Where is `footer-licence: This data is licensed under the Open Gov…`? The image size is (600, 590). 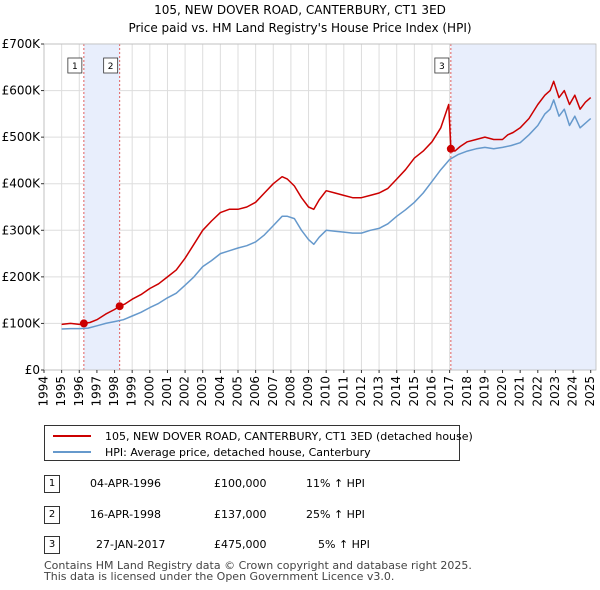 footer-licence: This data is licensed under the Open Gov… is located at coordinates (219, 576).